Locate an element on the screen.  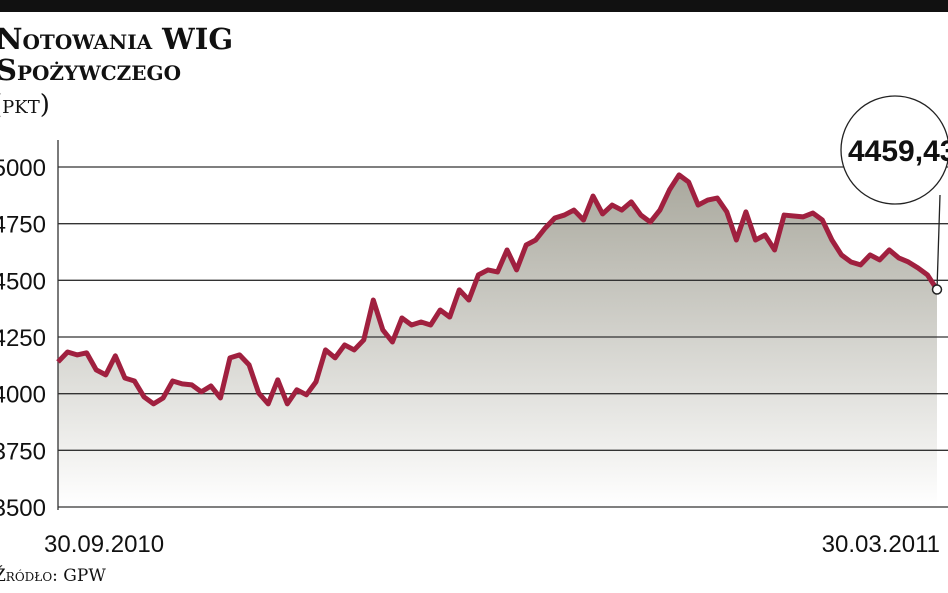
y-tick-label: 3750 is located at coordinates (23, 451).